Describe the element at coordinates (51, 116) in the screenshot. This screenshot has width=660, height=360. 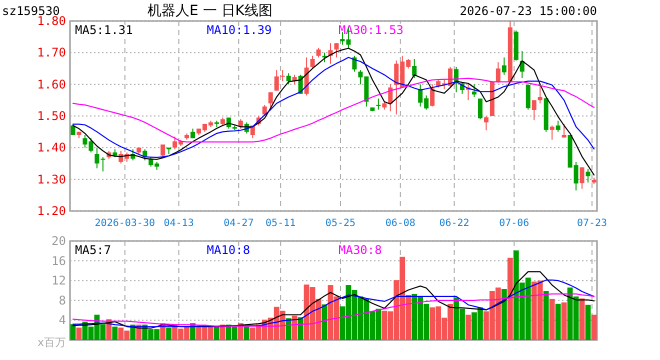
I see `y-tick-label: 1.50` at that location.